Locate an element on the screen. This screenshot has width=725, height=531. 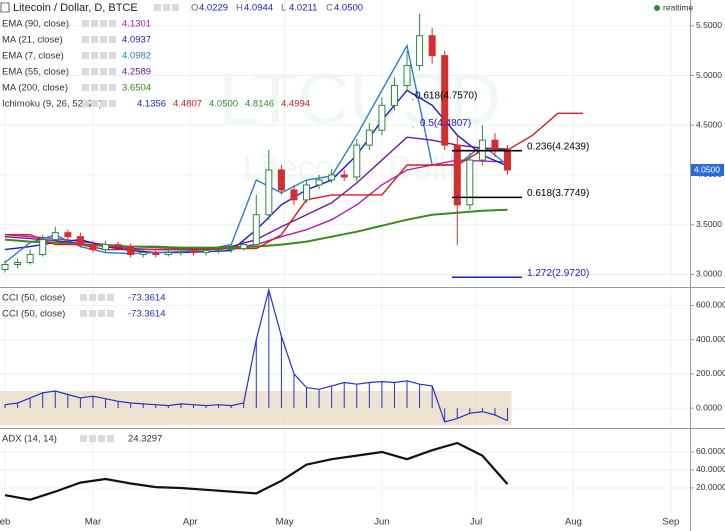
ohlc-key: L is located at coordinates (283, 8).